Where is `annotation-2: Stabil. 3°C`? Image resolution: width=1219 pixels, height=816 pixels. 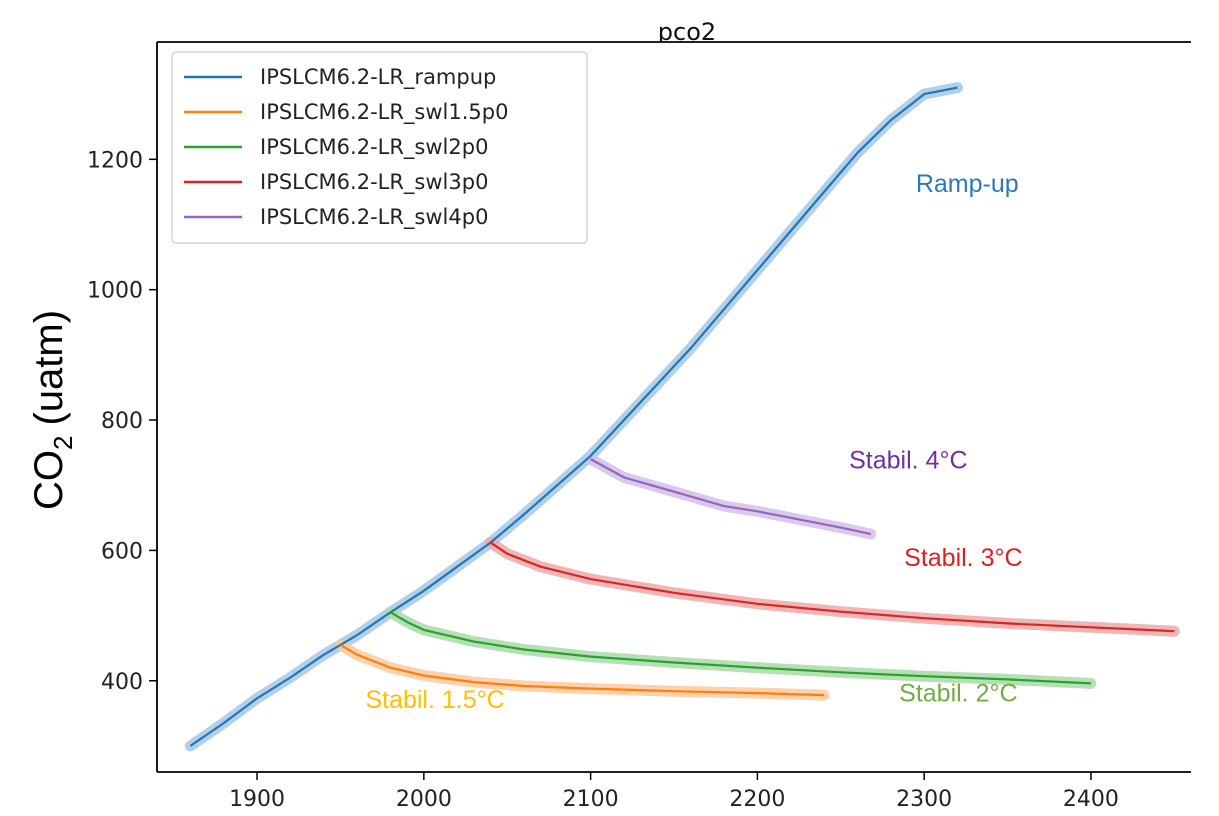 annotation-2: Stabil. 3°C is located at coordinates (963, 558).